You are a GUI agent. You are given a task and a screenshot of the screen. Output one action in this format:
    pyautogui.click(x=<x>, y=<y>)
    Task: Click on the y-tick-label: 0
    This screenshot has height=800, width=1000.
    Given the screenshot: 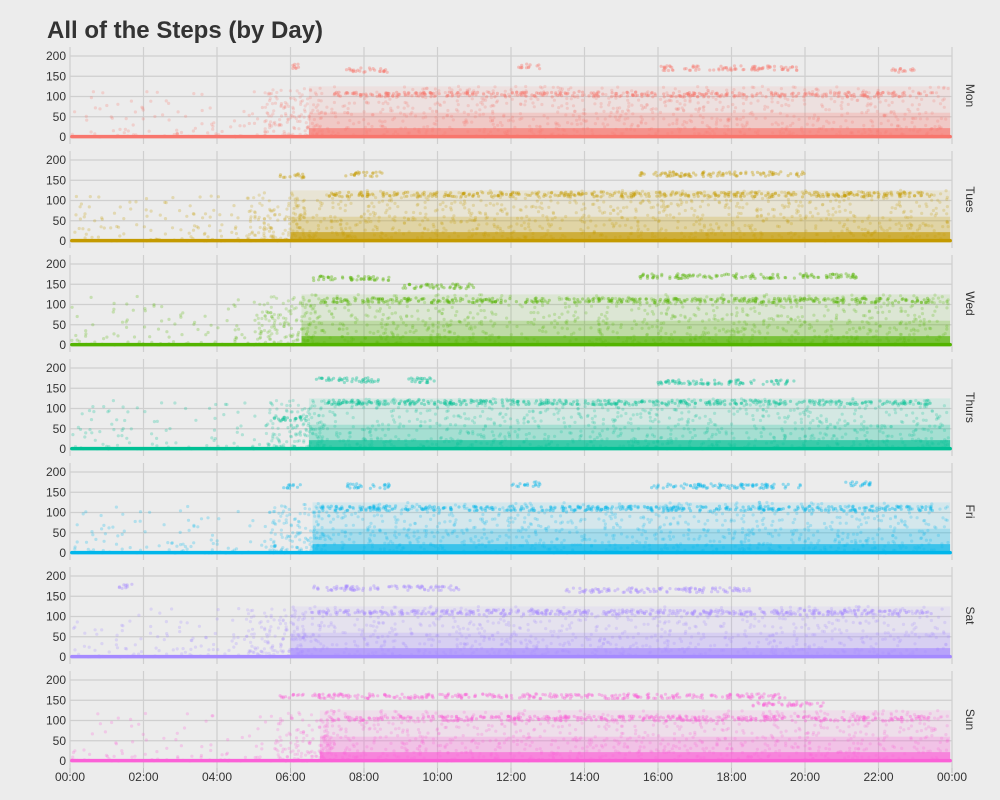 What is the action you would take?
    pyautogui.click(x=62, y=137)
    